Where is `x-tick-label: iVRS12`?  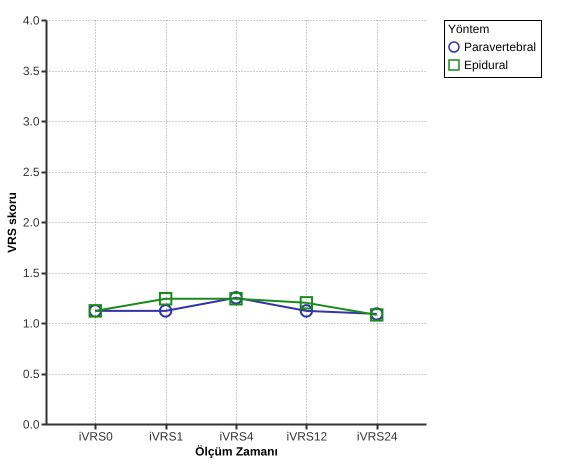 x-tick-label: iVRS12 is located at coordinates (307, 437).